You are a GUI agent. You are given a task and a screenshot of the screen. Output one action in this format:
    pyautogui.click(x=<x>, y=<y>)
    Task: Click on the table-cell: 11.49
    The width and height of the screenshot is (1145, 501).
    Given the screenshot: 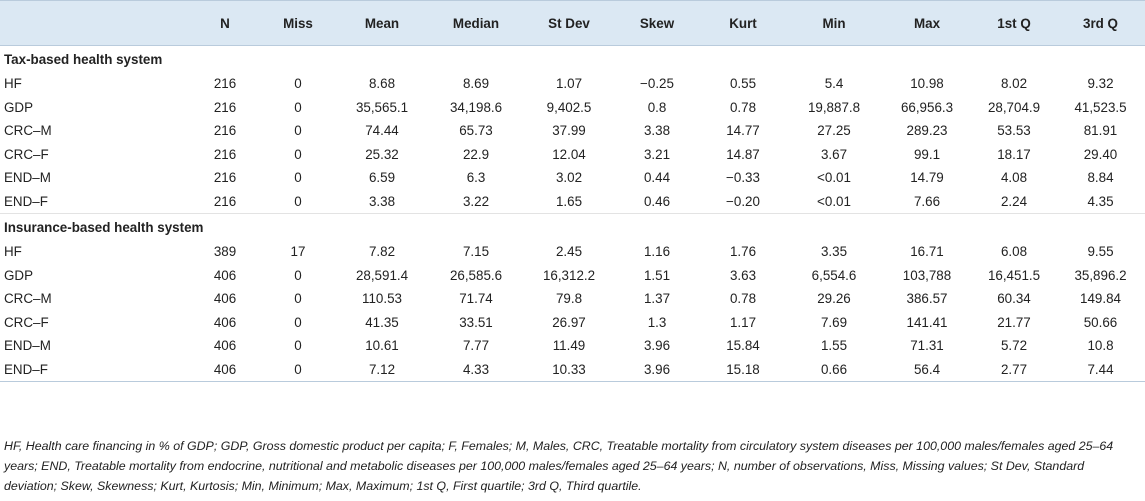 What is the action you would take?
    pyautogui.click(x=569, y=346)
    